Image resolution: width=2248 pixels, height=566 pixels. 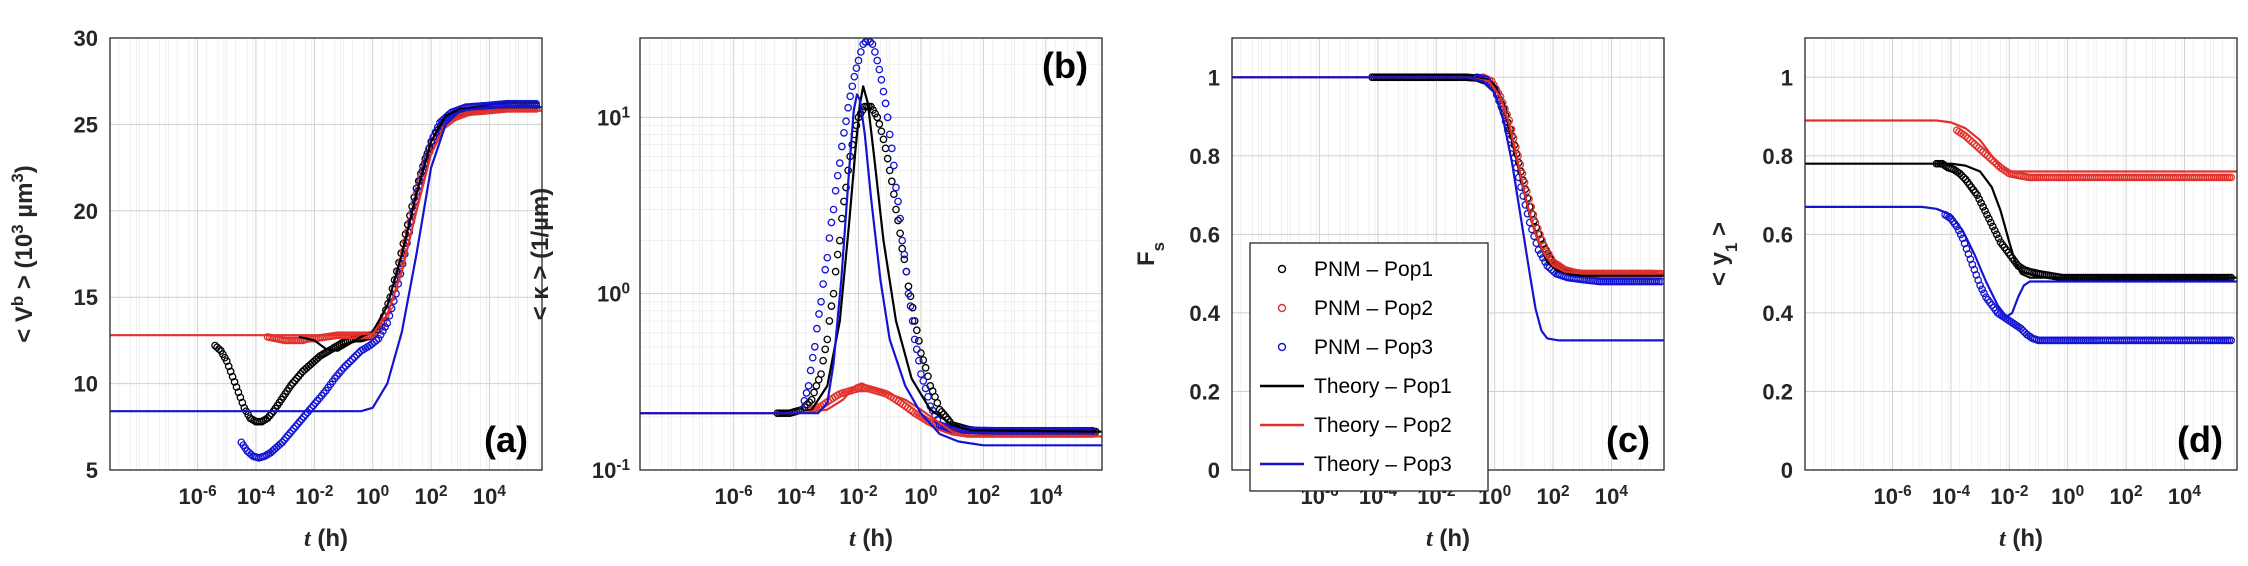 What do you see at coordinates (1204, 391) in the screenshot?
I see `y-tick-label: 0.2` at bounding box center [1204, 391].